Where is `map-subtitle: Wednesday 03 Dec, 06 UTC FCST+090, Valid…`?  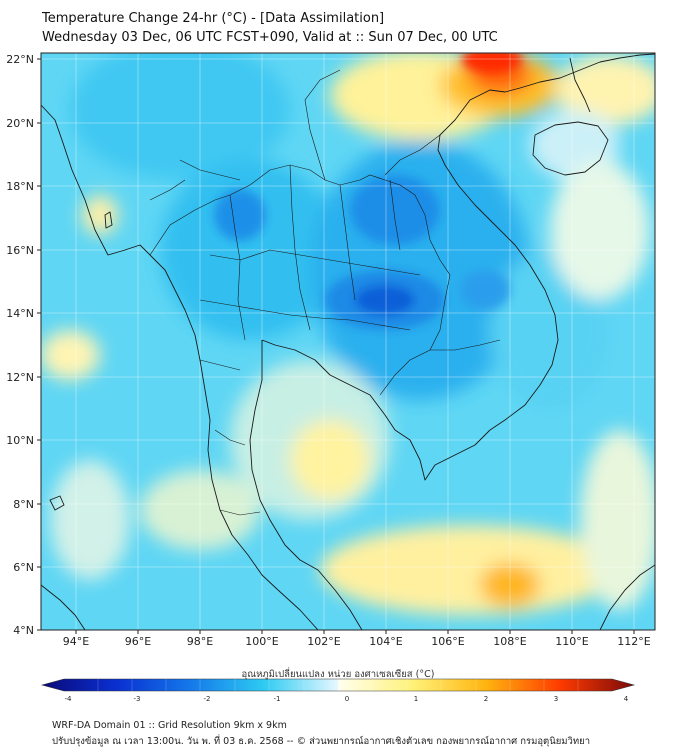
map-subtitle: Wednesday 03 Dec, 06 UTC FCST+090, Valid… is located at coordinates (270, 37).